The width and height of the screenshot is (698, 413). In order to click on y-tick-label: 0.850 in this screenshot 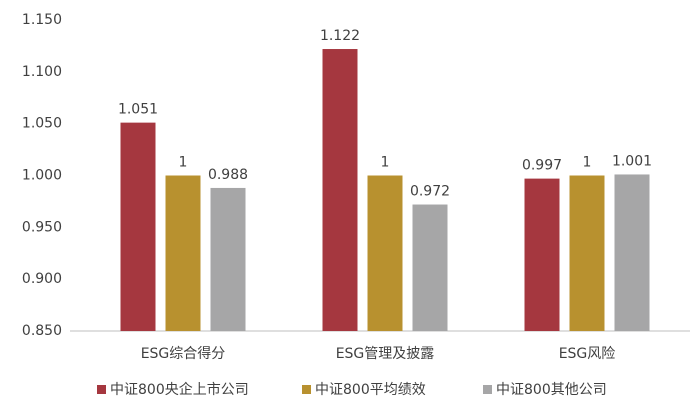, I will do `click(42, 331)`.